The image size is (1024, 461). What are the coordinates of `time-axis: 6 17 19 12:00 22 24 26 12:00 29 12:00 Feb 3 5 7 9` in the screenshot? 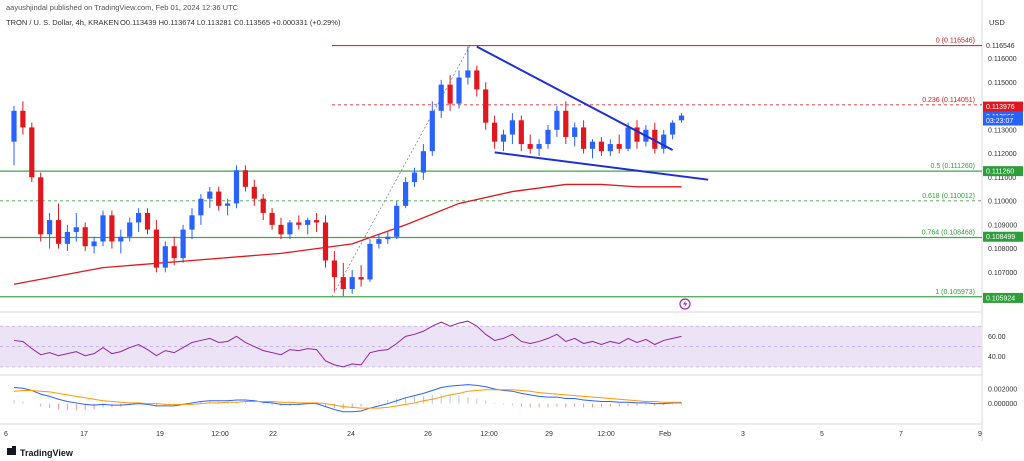 It's located at (493, 434).